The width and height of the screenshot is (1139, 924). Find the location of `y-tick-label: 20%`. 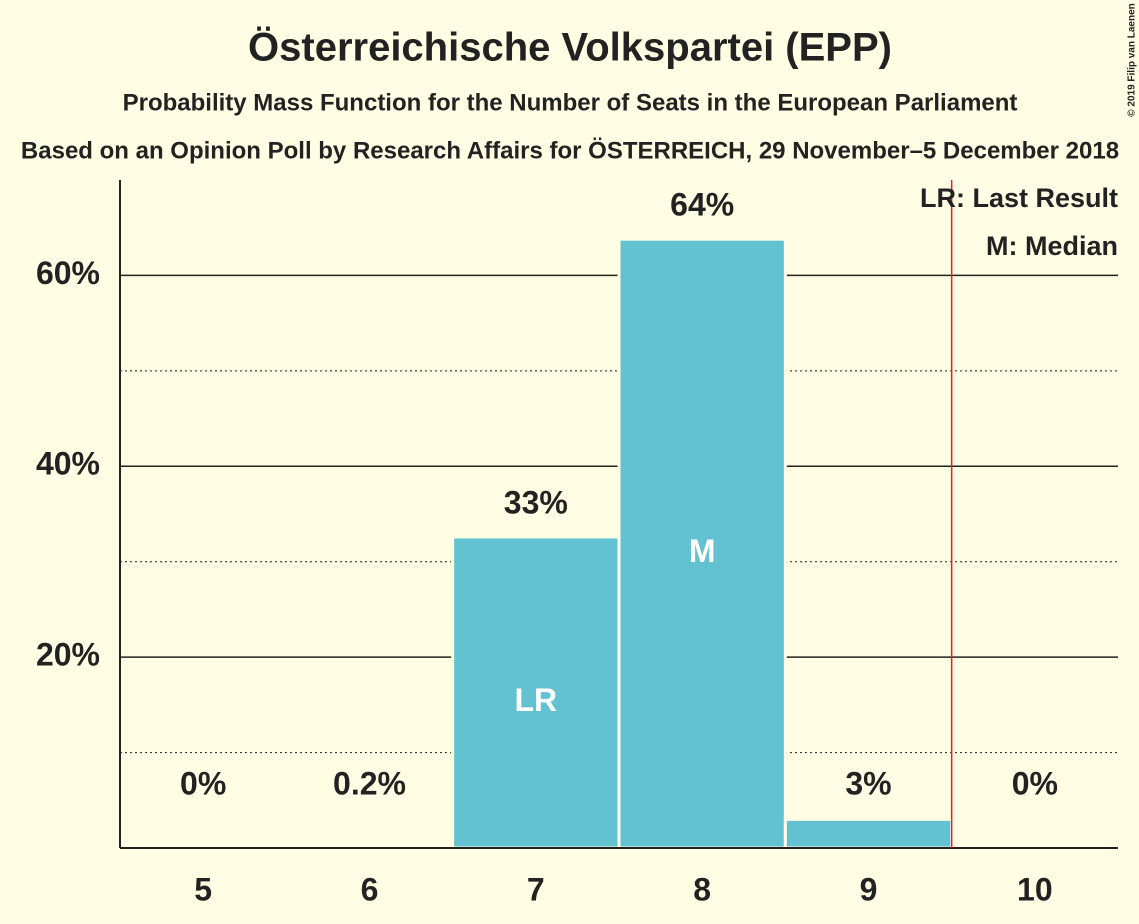

y-tick-label: 20% is located at coordinates (68, 655).